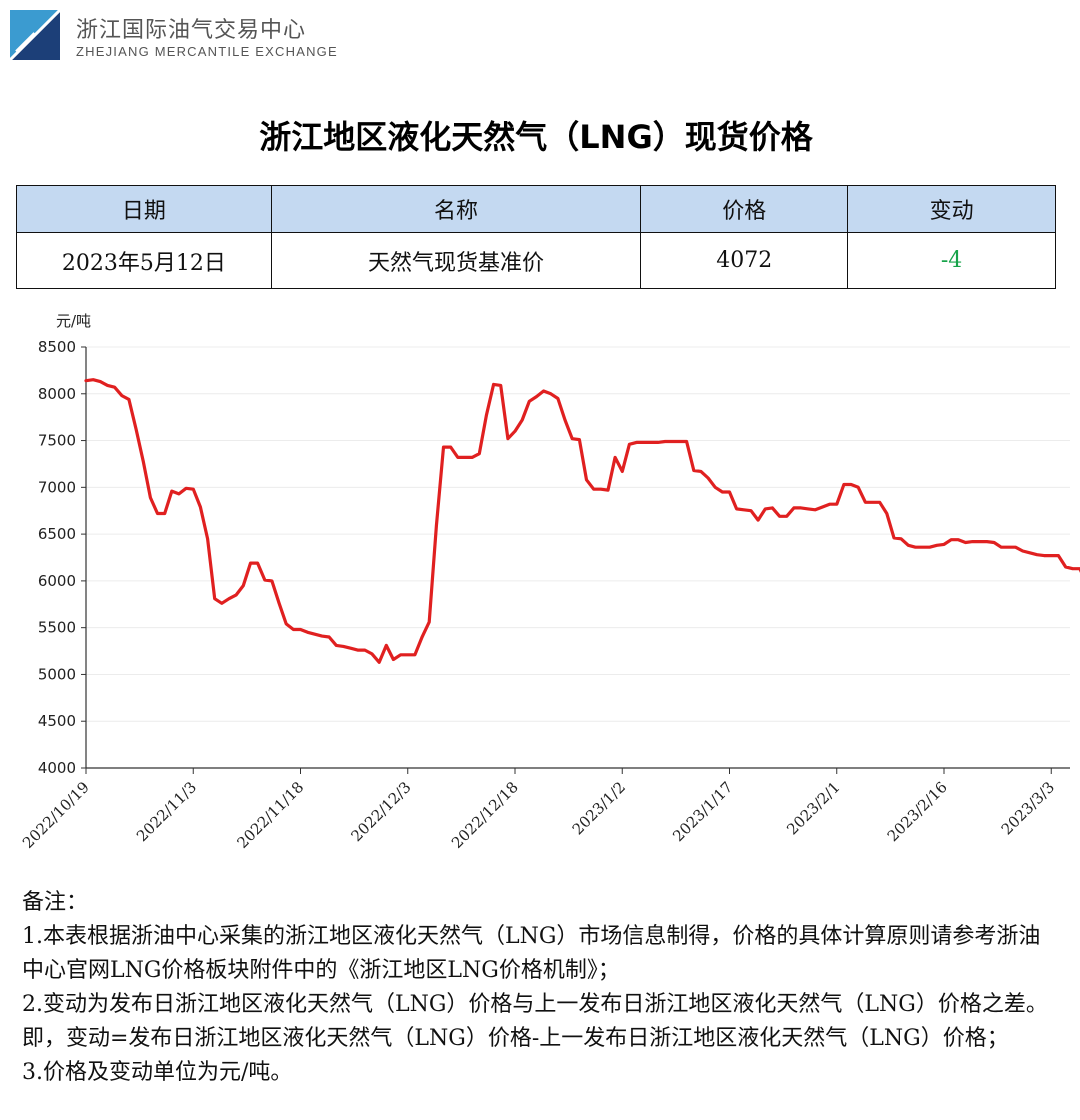 This screenshot has width=1080, height=1120. What do you see at coordinates (1028, 808) in the screenshot?
I see `x-tick-label: 2023/3/3` at bounding box center [1028, 808].